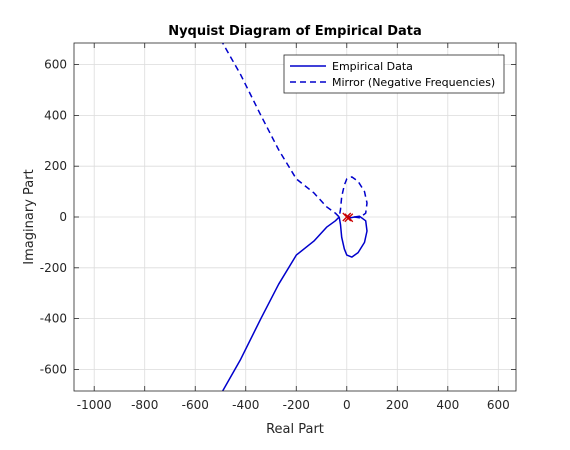 This screenshot has height=450, width=570. Describe the element at coordinates (53, 369) in the screenshot. I see `y-tick-label: -600` at that location.